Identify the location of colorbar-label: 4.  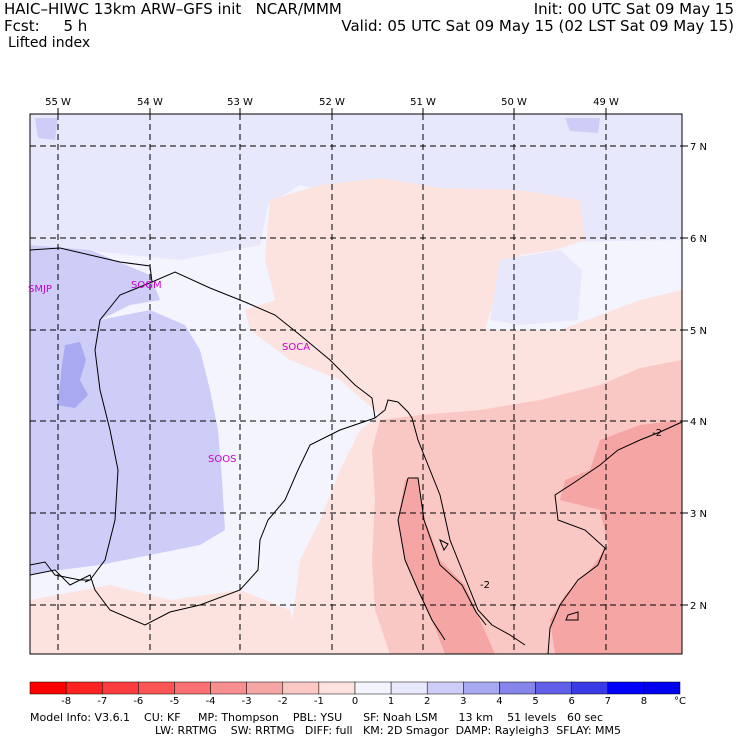
(499, 701).